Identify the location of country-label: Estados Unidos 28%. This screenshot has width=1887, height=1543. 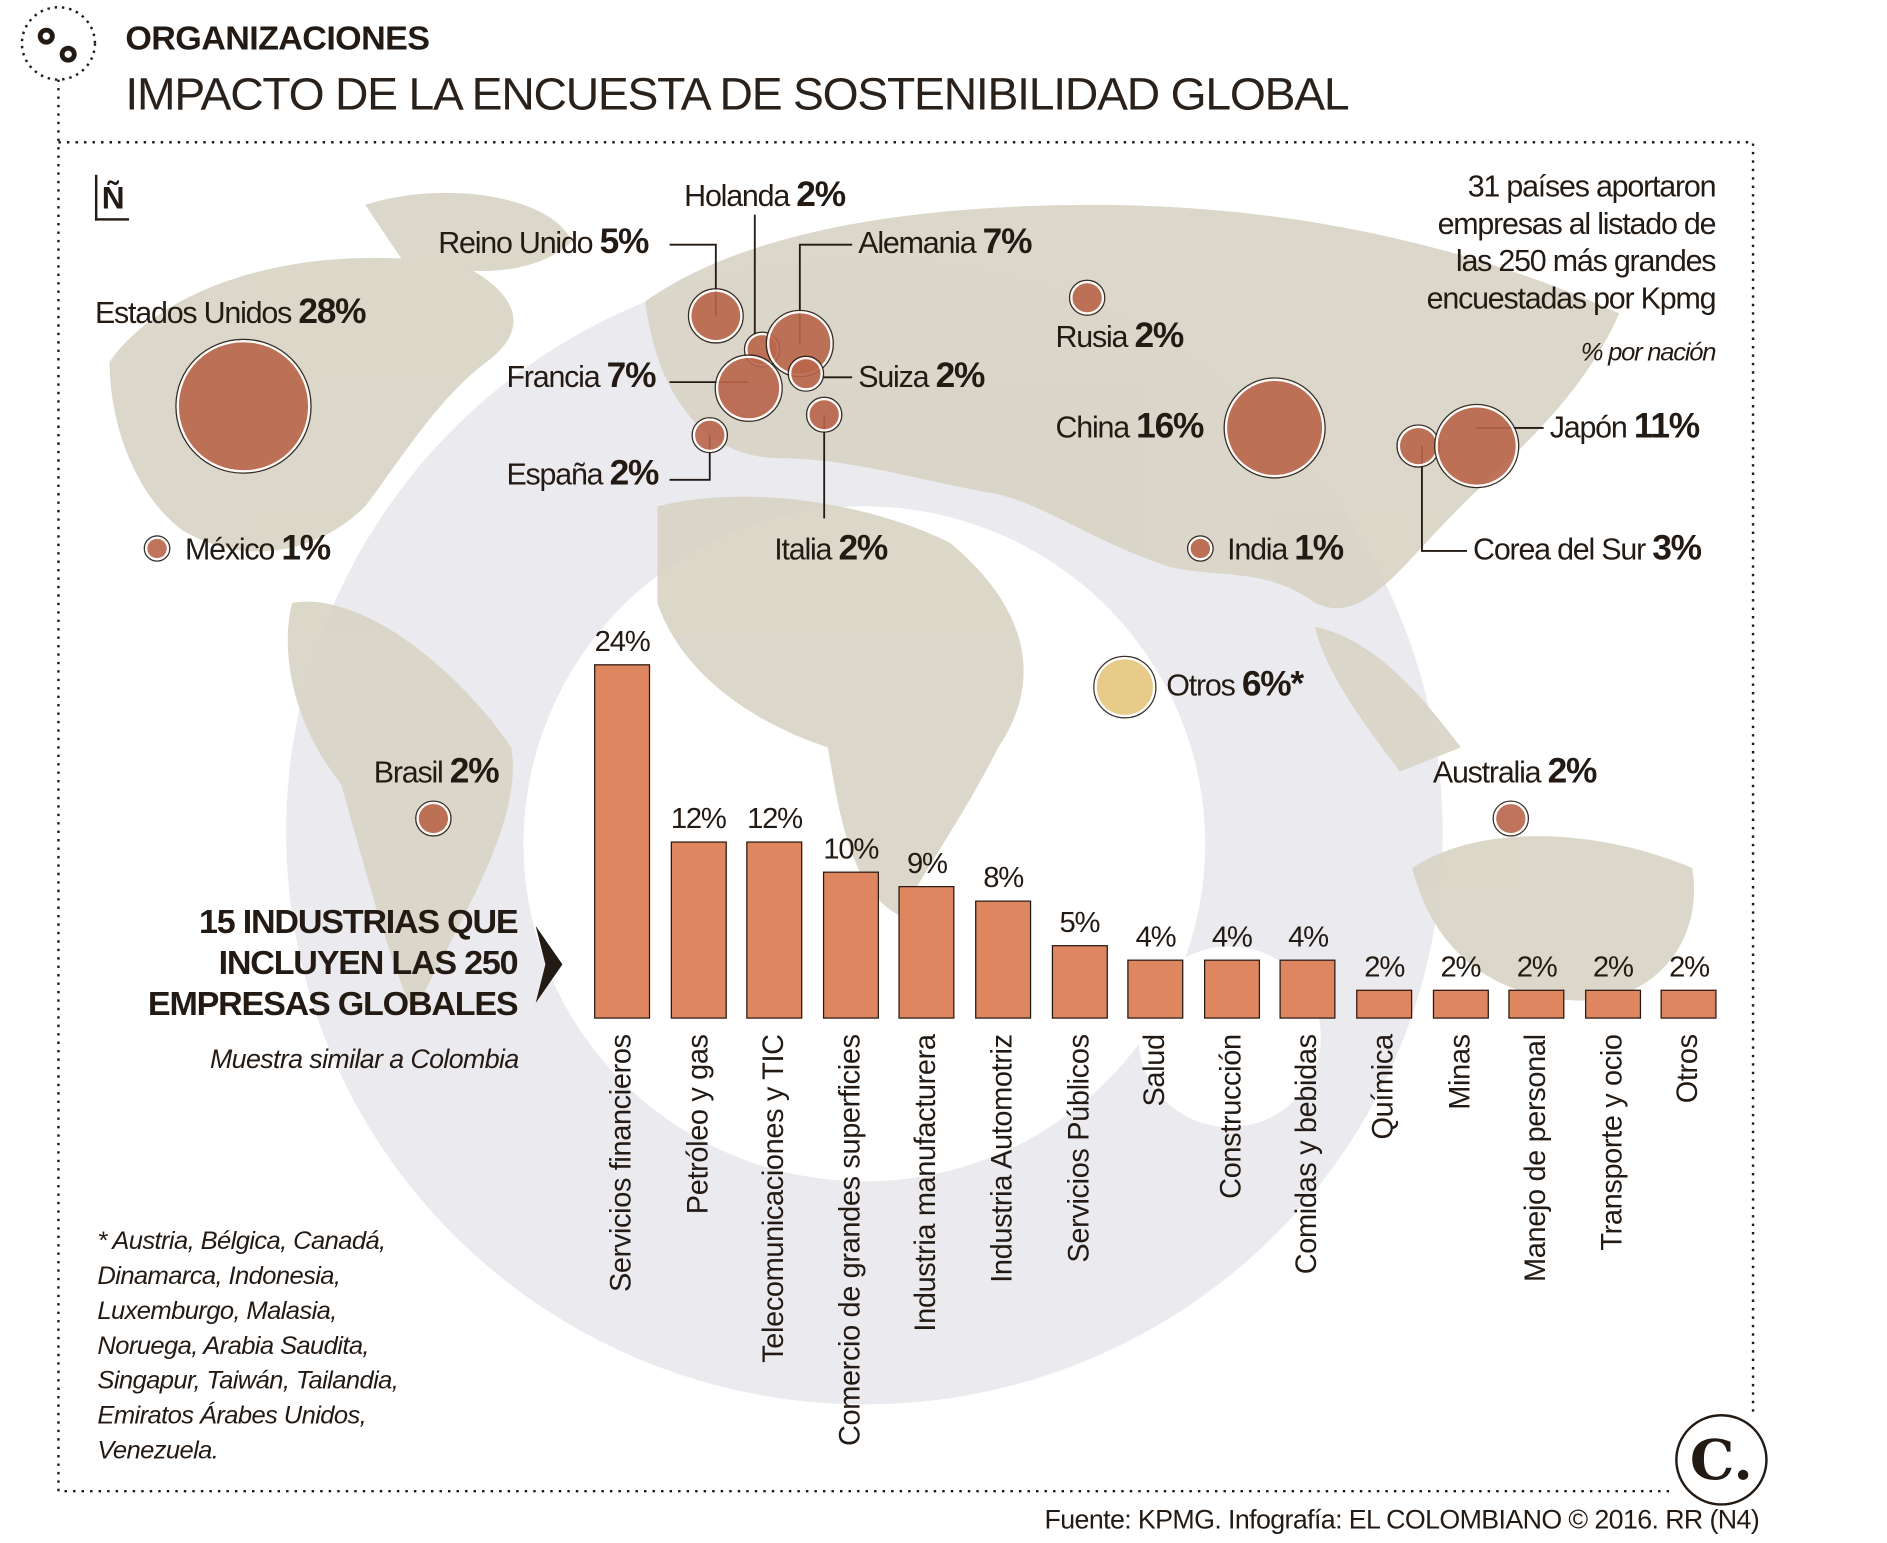
(230, 312).